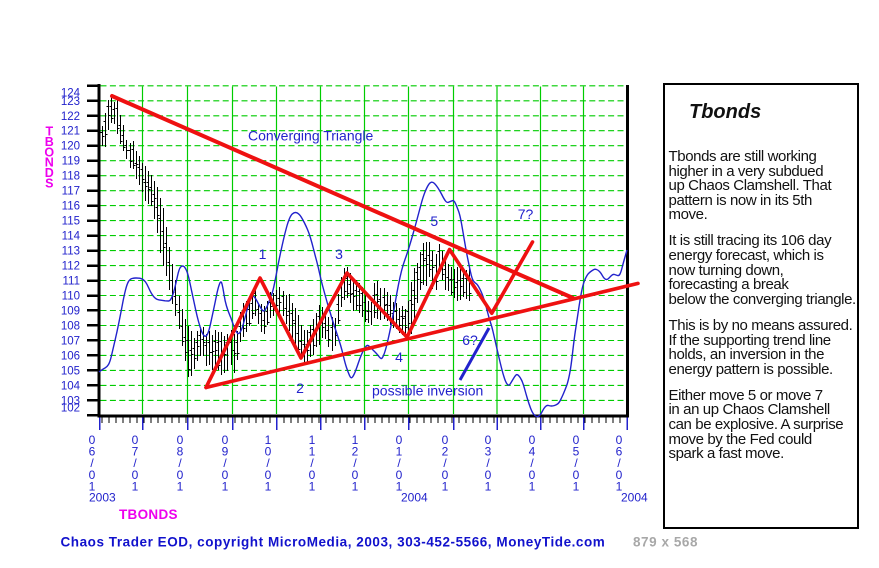 This screenshot has height=568, width=879. Describe the element at coordinates (49, 132) in the screenshot. I see `svg-text: T` at that location.